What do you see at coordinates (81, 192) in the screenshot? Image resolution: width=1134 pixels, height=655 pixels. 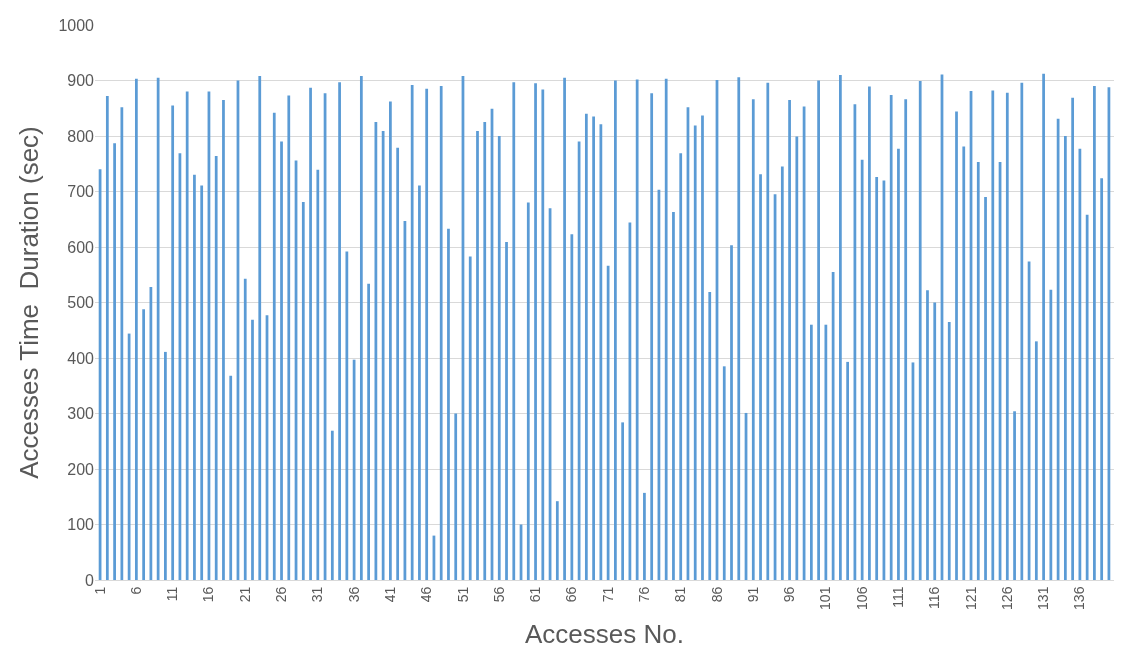 I see `y-tick-label: 700` at bounding box center [81, 192].